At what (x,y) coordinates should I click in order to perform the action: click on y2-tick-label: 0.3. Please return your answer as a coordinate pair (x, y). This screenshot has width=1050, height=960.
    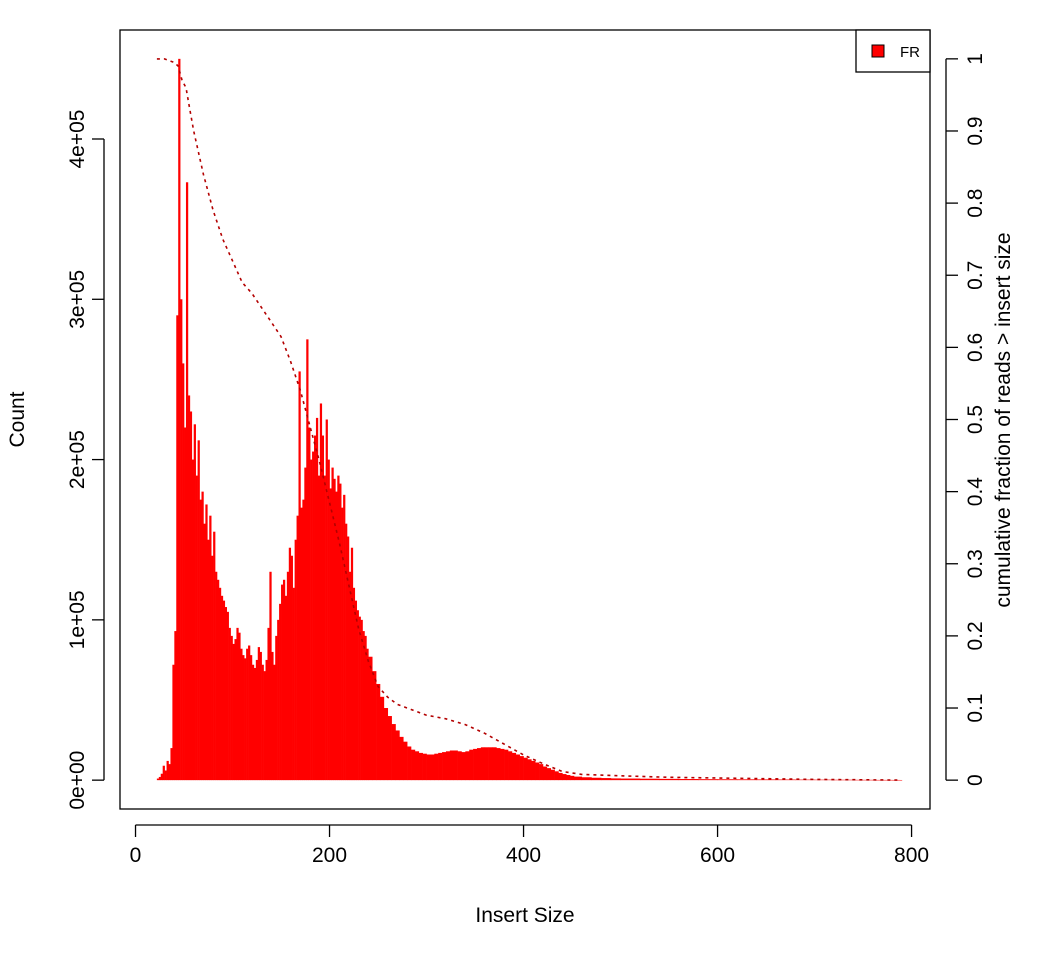
    Looking at the image, I should click on (975, 563).